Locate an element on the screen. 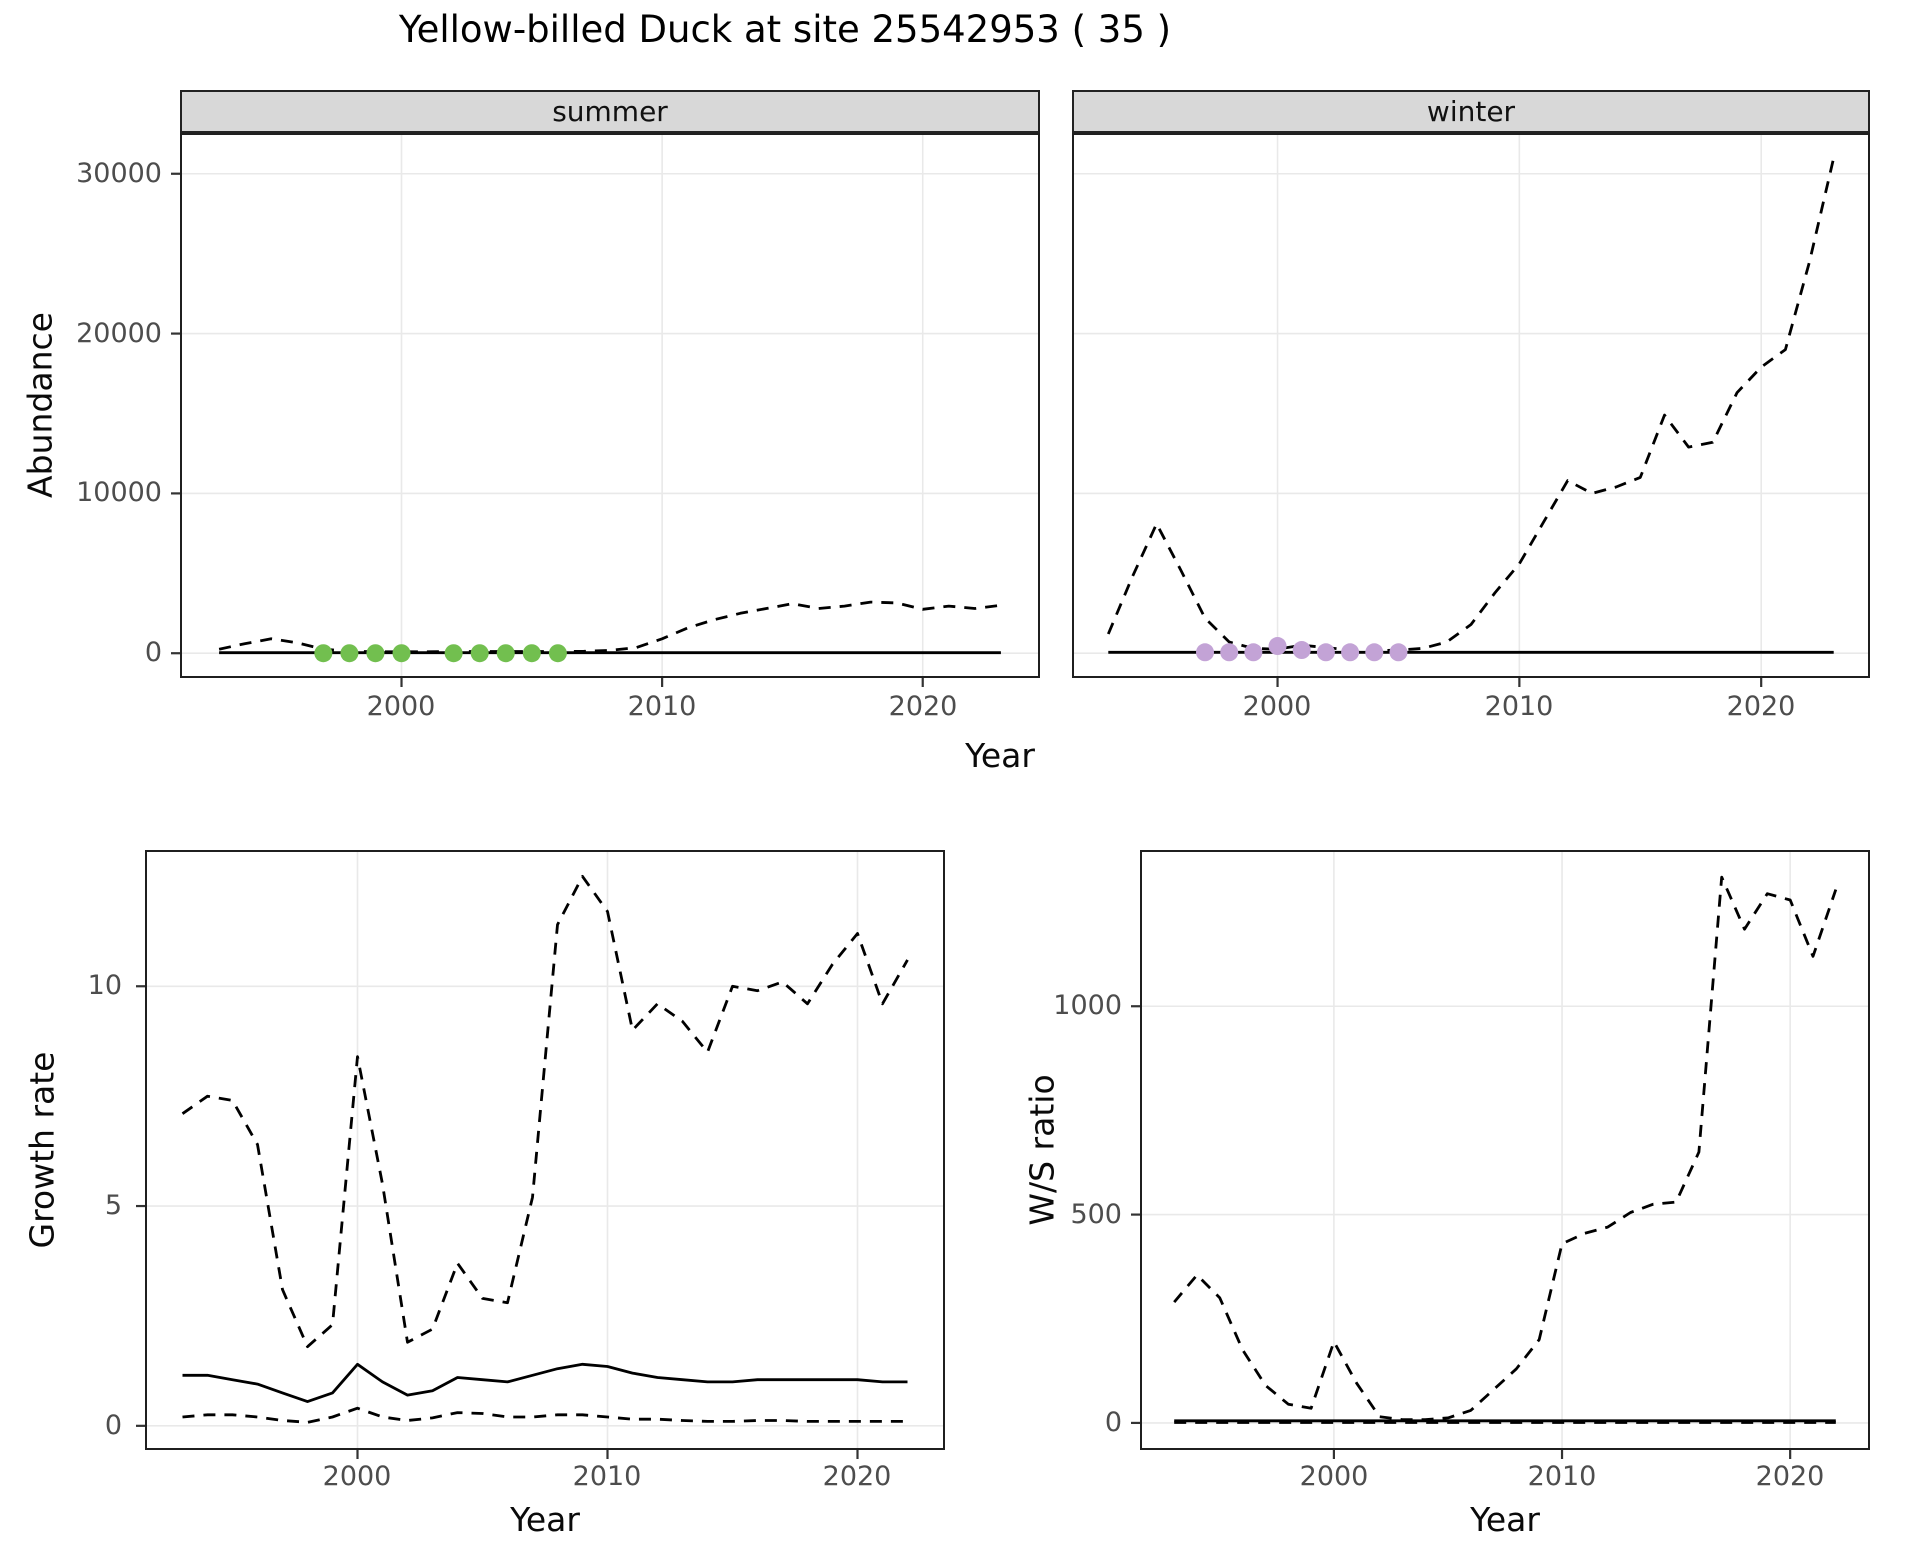  y-tick-label: 1000 is located at coordinates (1087, 1005).